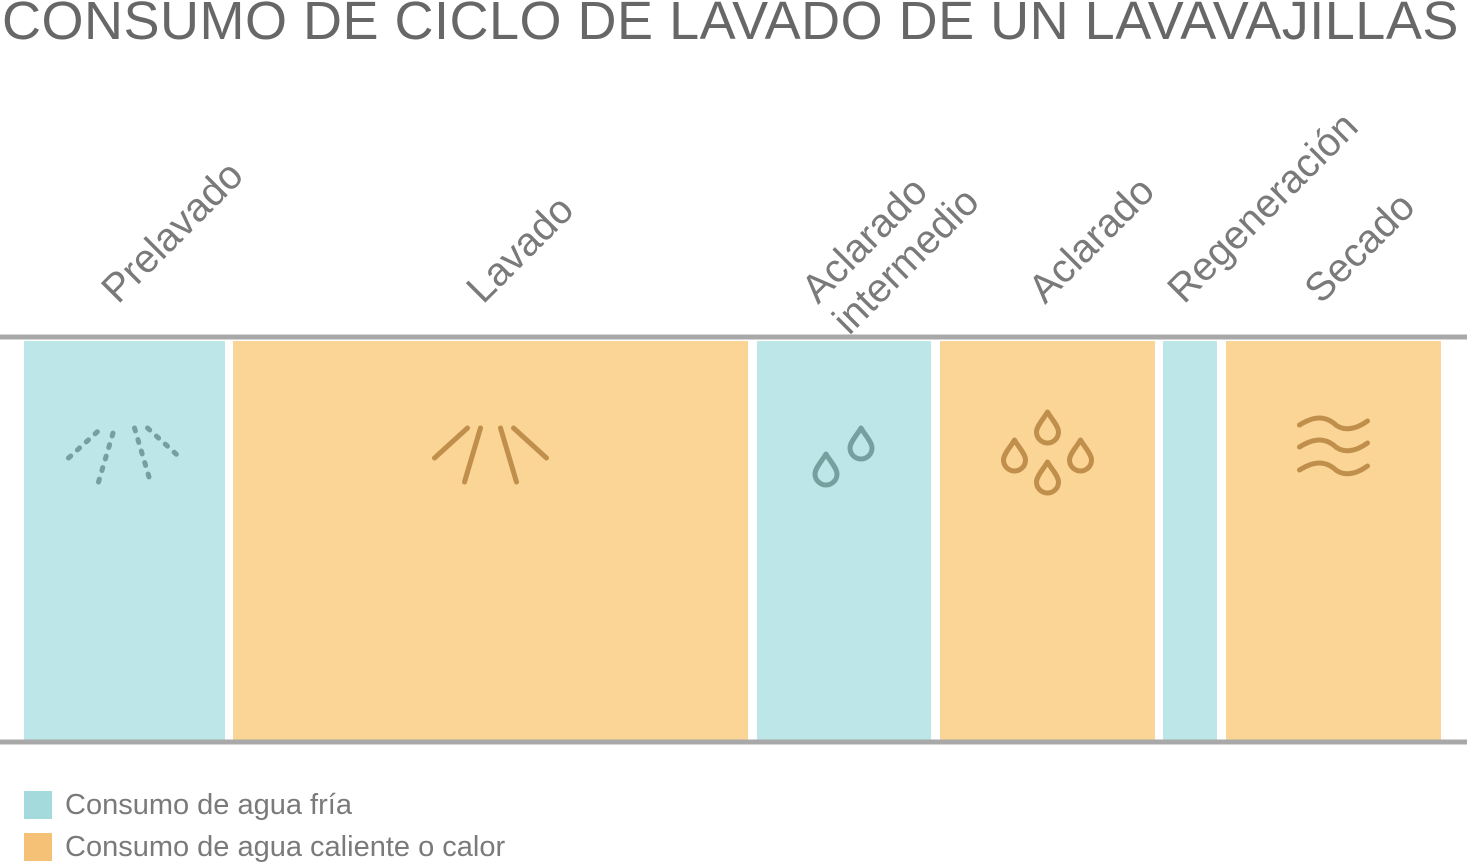  I want to click on legend-label-hot: Consumo de agua caliente o calor, so click(285, 846).